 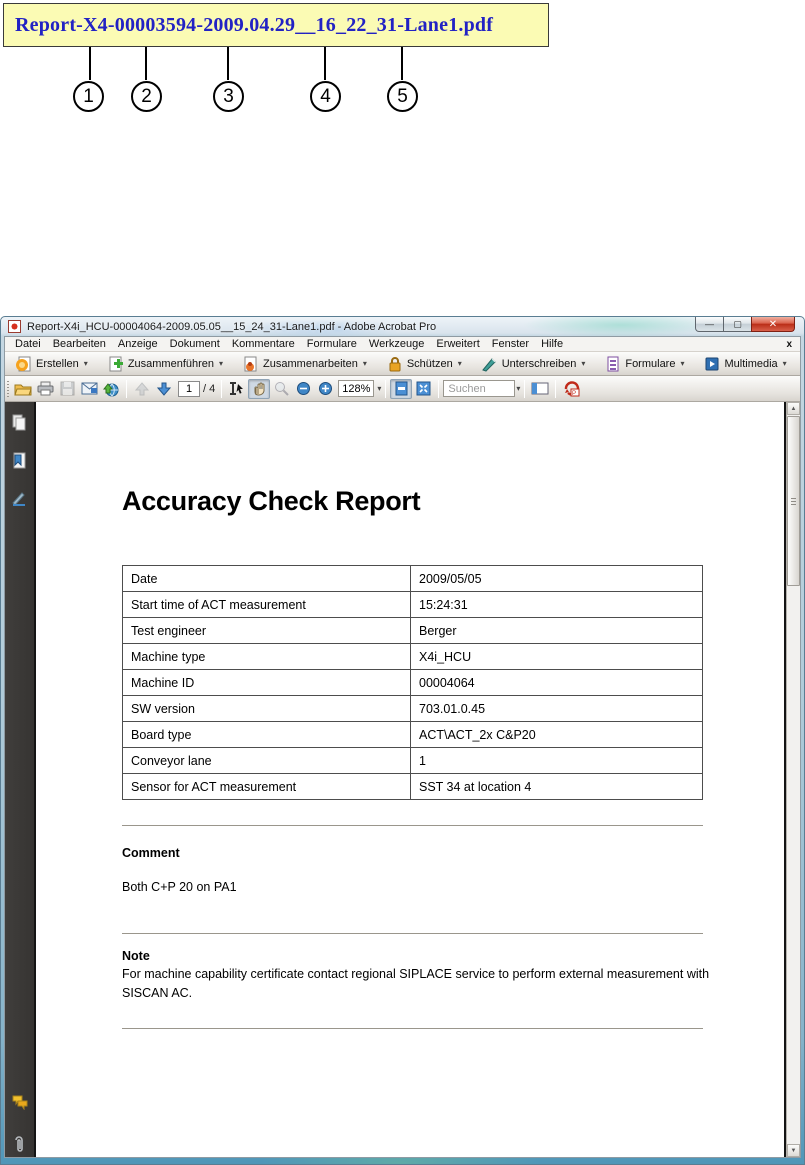 I want to click on kommentar-button: Kommentar ▾, so click(x=803, y=364).